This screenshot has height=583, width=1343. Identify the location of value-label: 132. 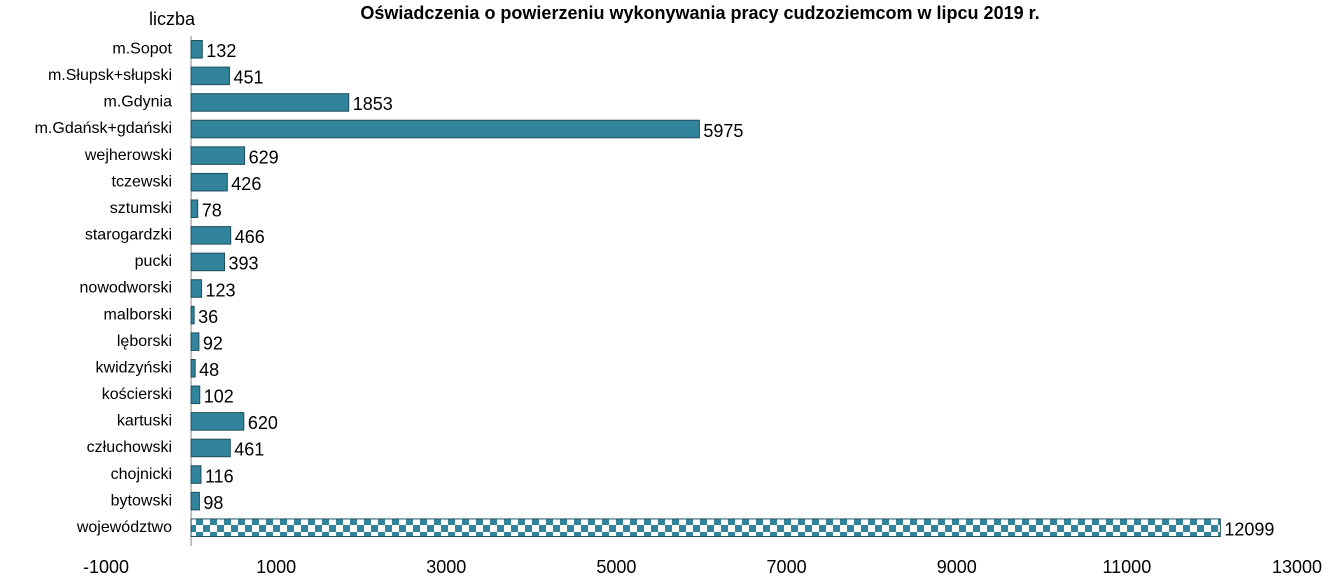
(221, 51).